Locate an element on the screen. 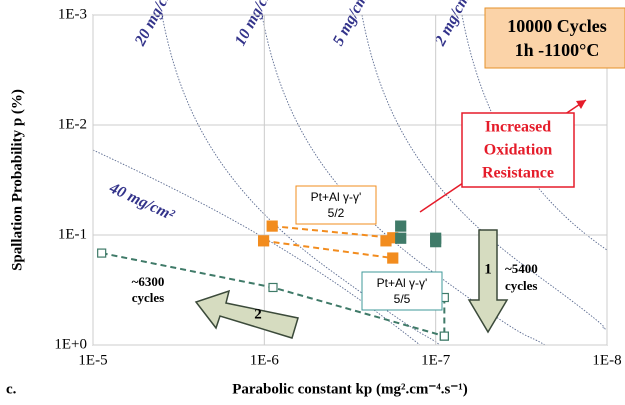  trend-text: Oxidation is located at coordinates (518, 150).